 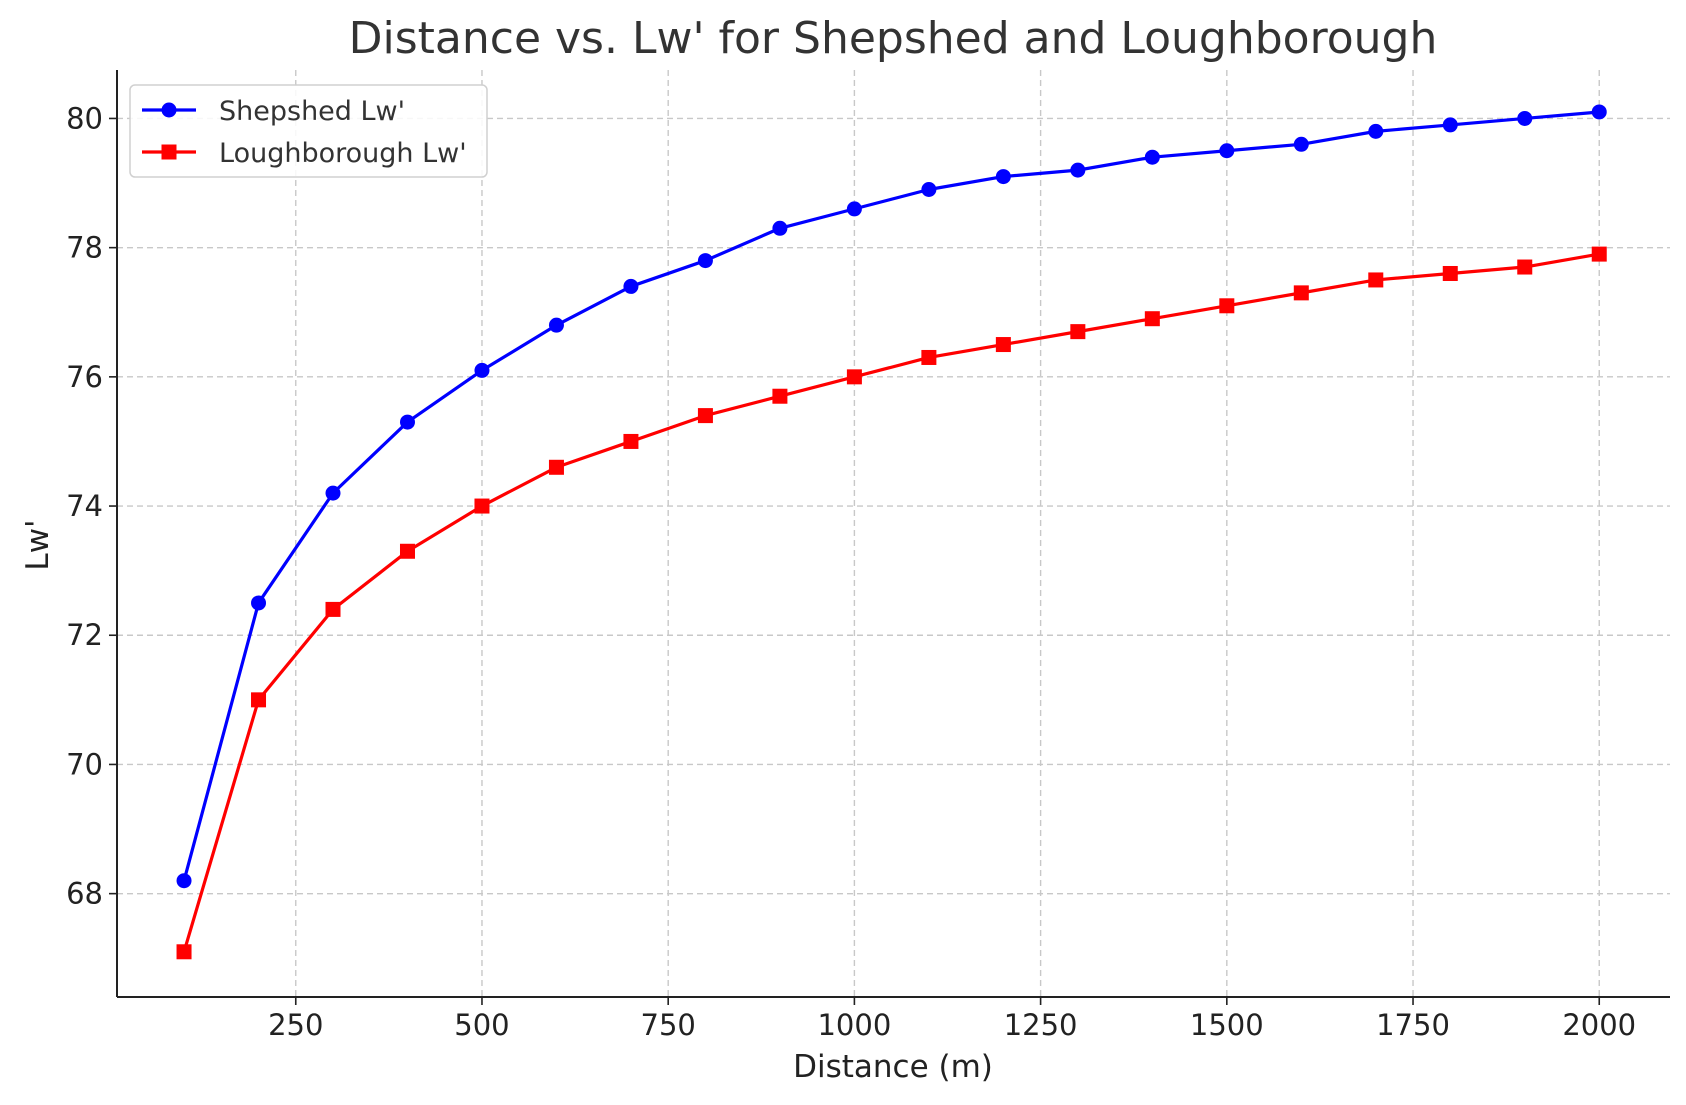 I want to click on legend-box, so click(x=308, y=131).